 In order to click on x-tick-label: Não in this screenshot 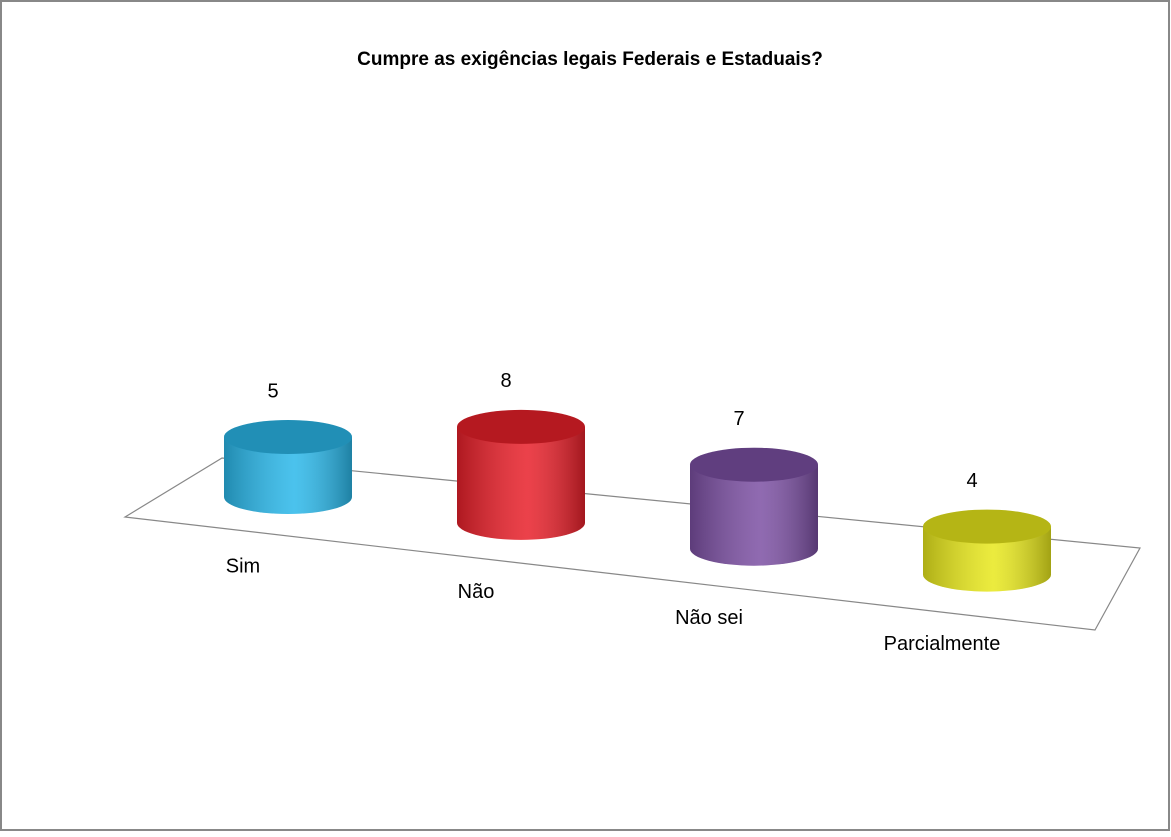, I will do `click(476, 592)`.